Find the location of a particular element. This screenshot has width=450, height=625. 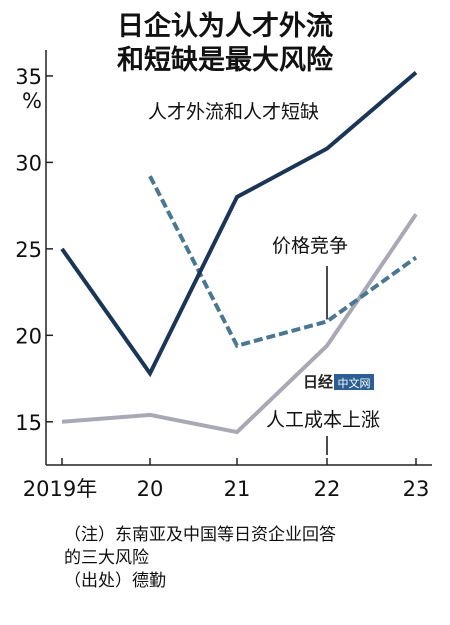

watermark-site-box is located at coordinates (354, 382).